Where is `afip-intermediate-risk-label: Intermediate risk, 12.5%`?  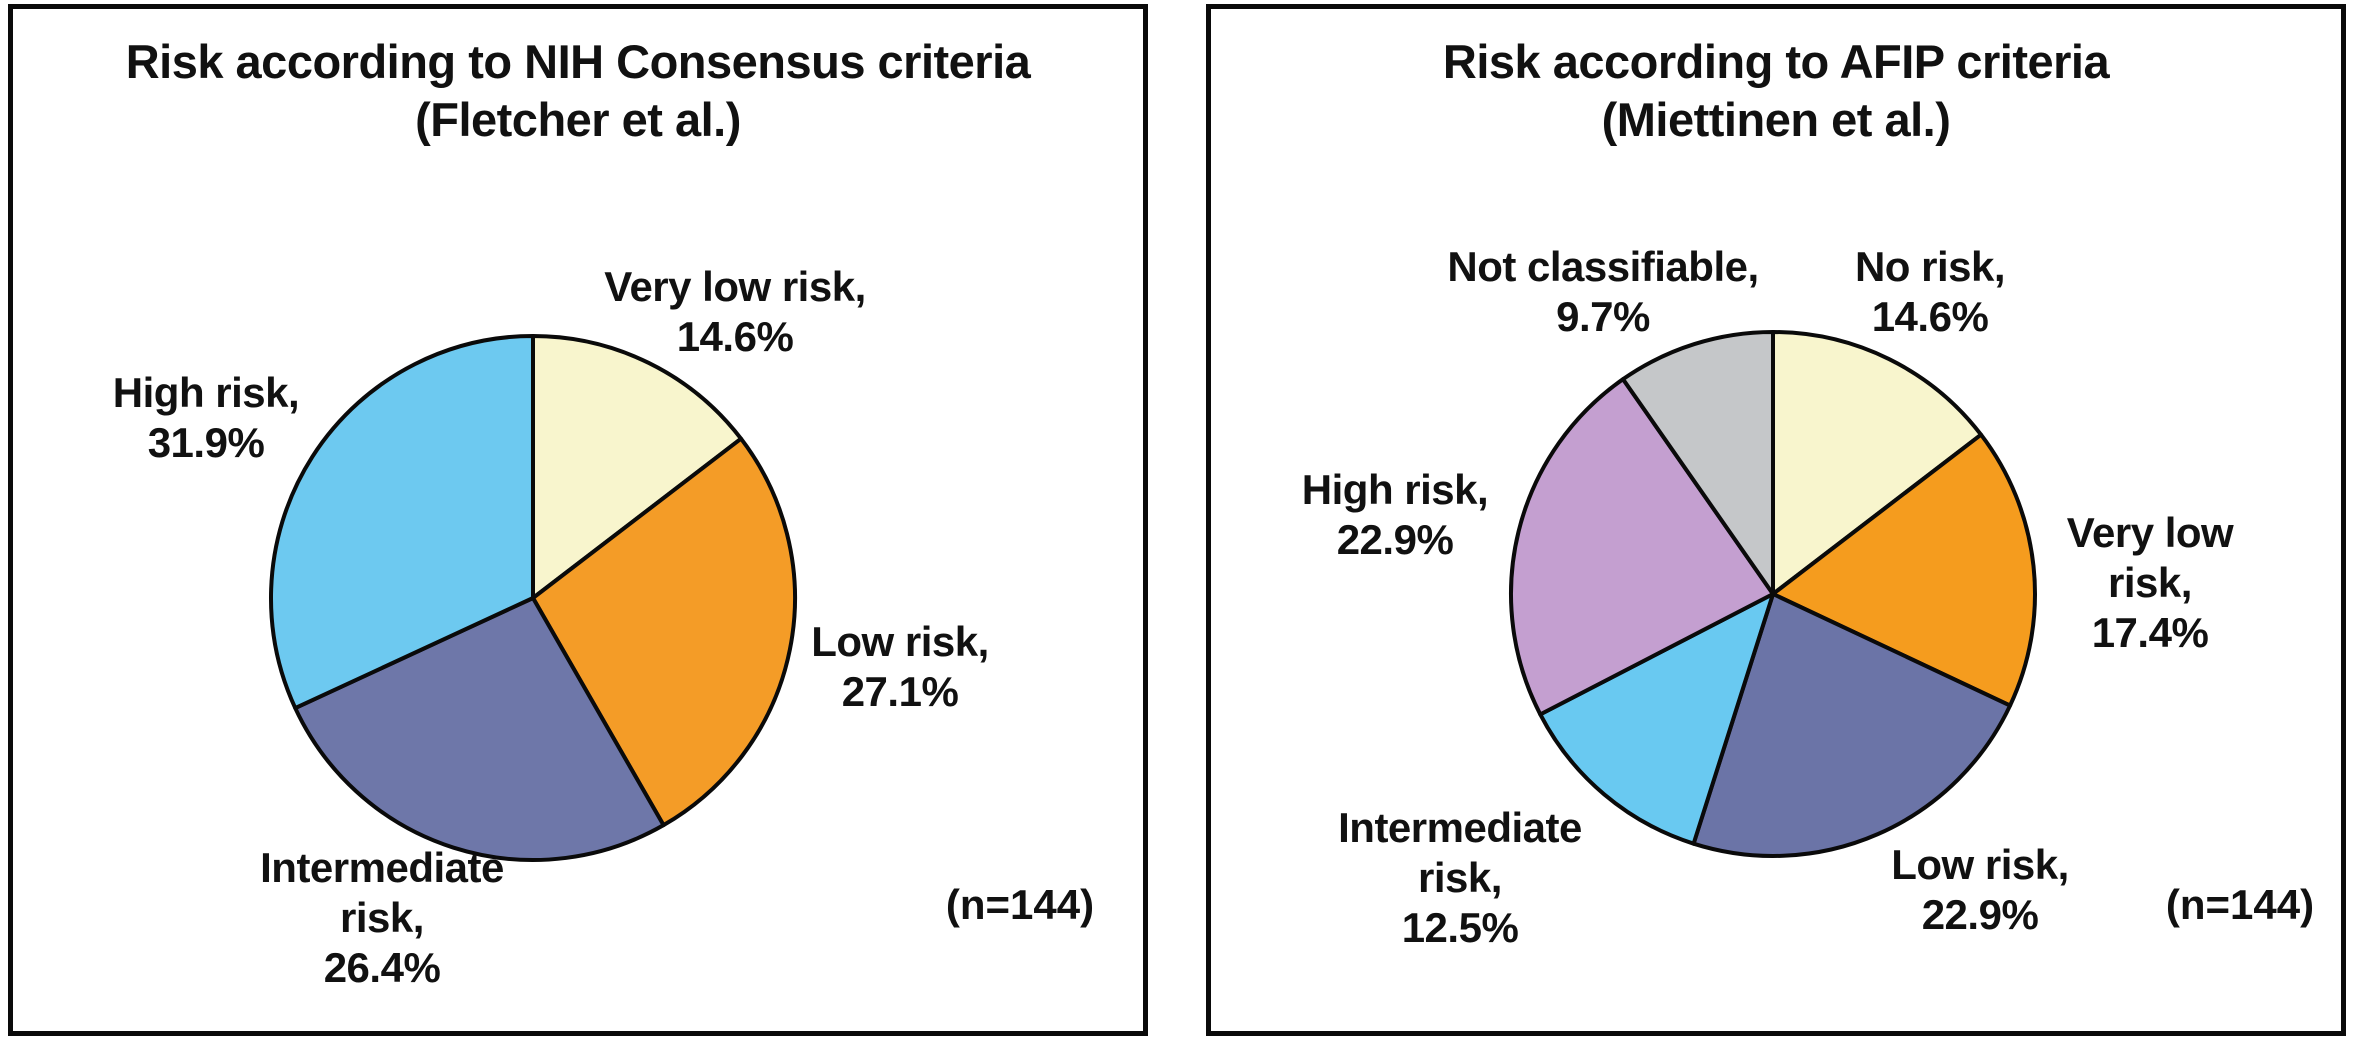 afip-intermediate-risk-label: Intermediate risk, 12.5% is located at coordinates (1460, 878).